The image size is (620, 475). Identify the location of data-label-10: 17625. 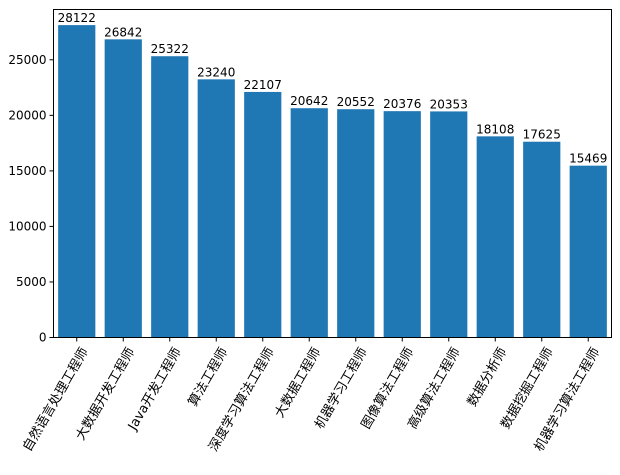
(542, 135).